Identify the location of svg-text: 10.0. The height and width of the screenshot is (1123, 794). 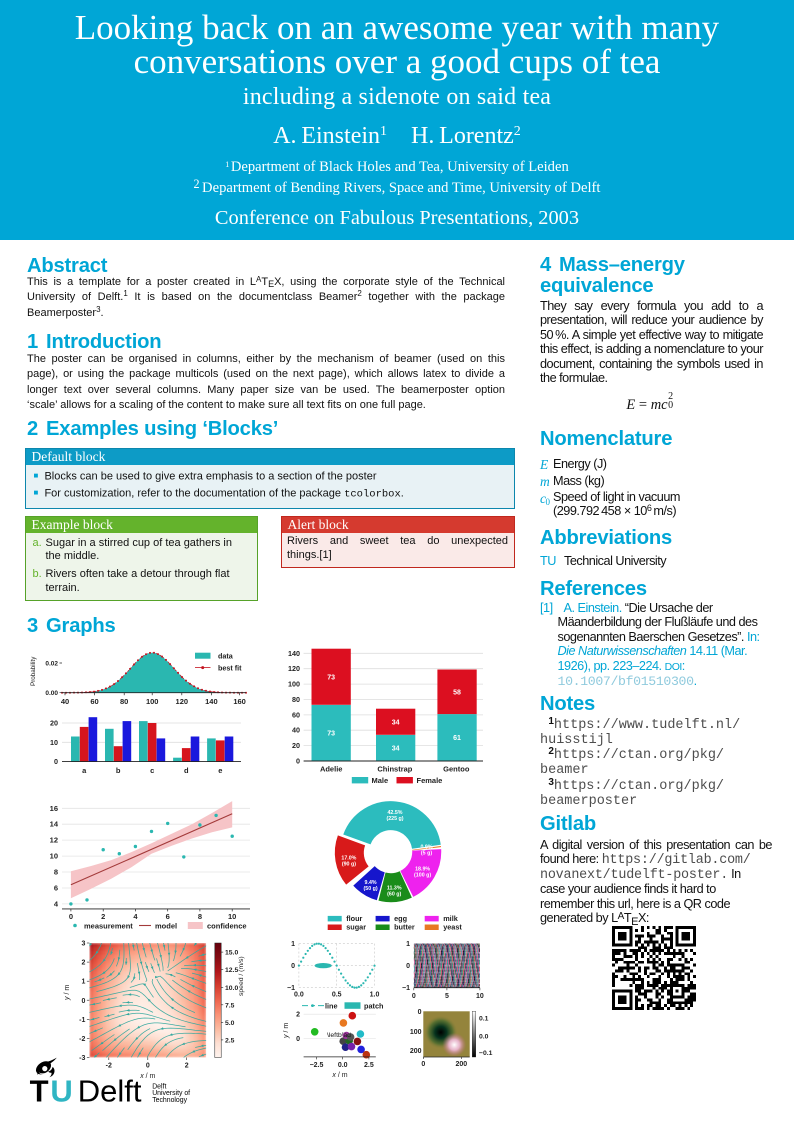
(231, 988).